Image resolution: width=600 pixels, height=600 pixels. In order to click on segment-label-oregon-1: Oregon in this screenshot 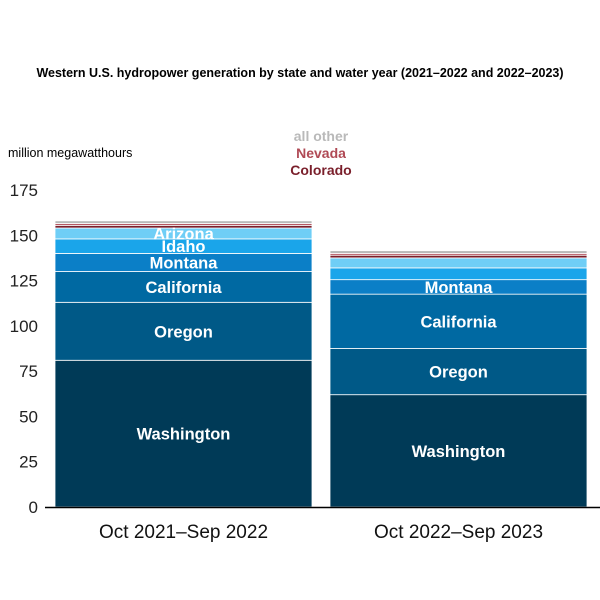, I will do `click(183, 332)`.